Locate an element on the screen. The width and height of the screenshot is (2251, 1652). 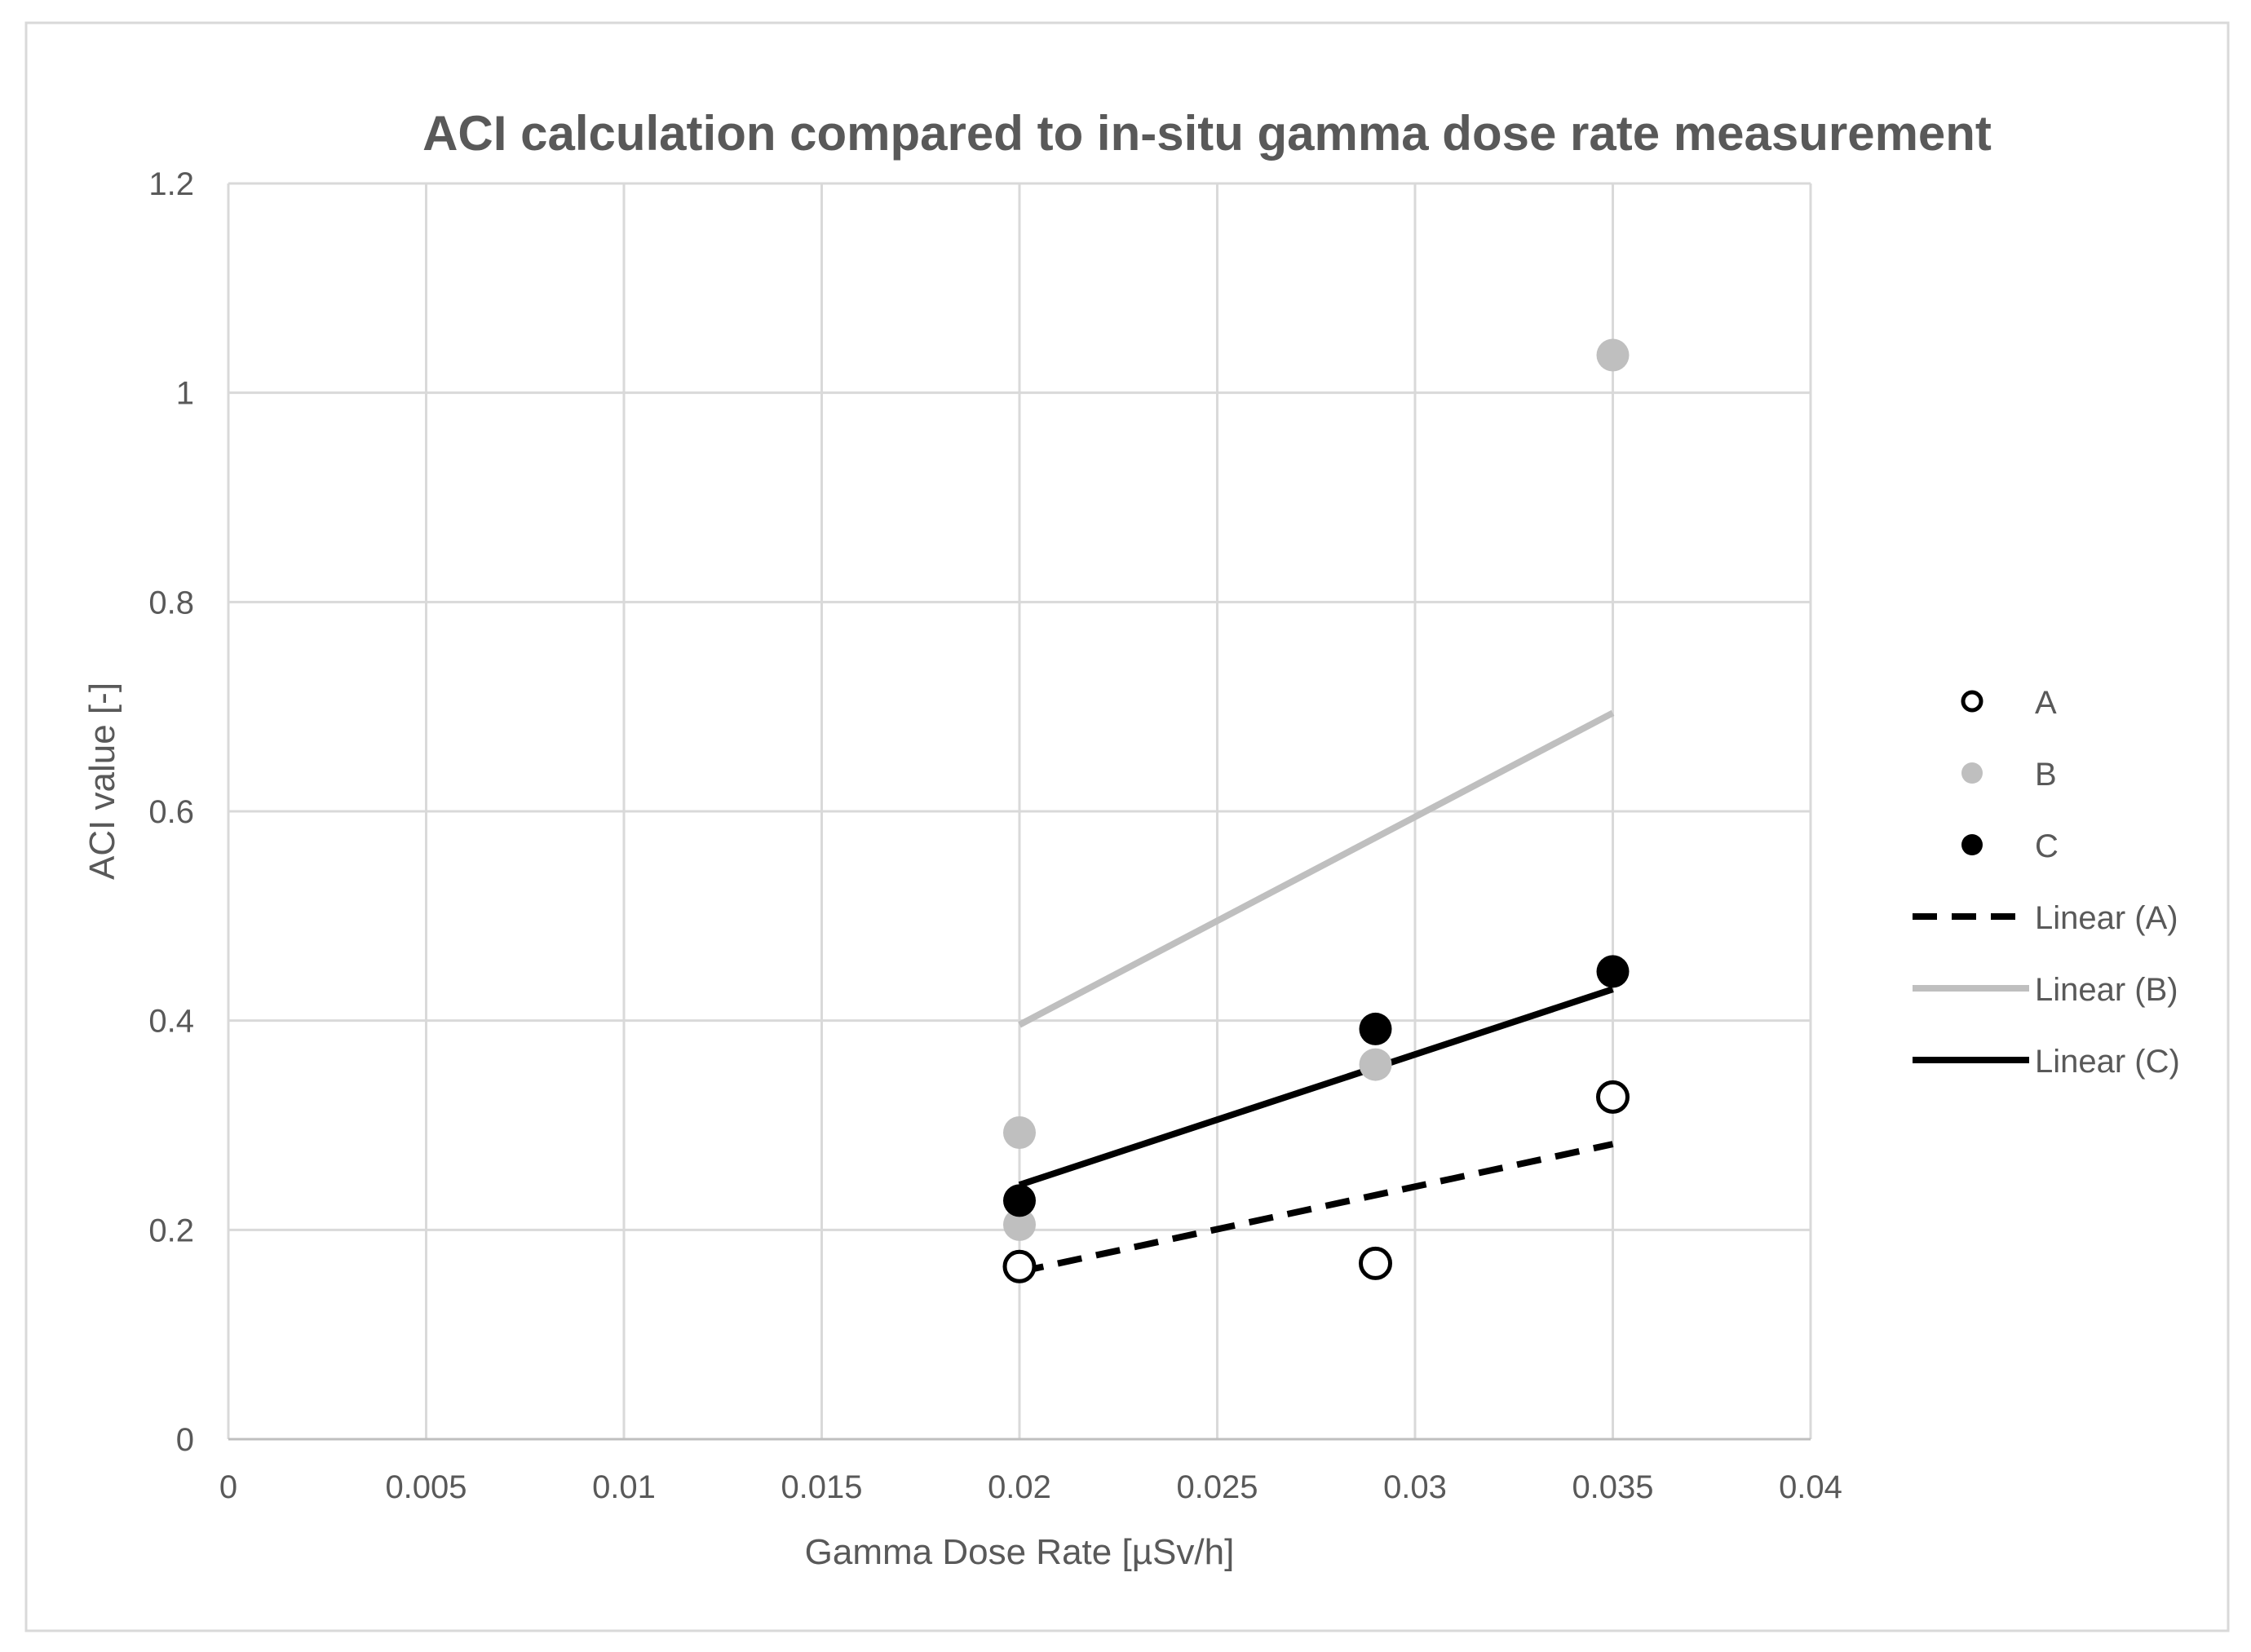
trendlines is located at coordinates (1317, 992).